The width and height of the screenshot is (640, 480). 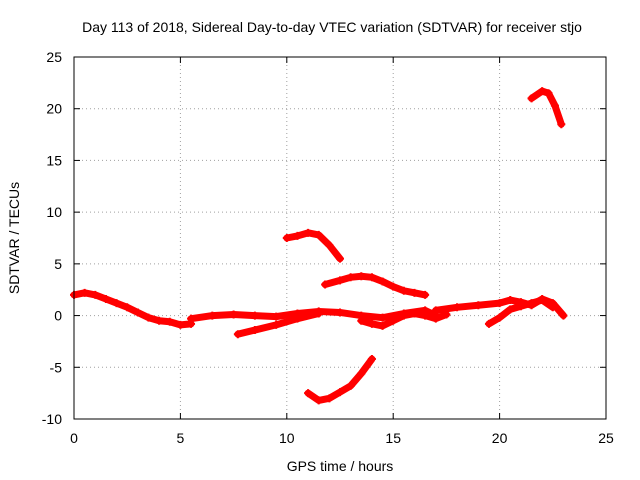 I want to click on x-tick-label: 5, so click(x=181, y=438).